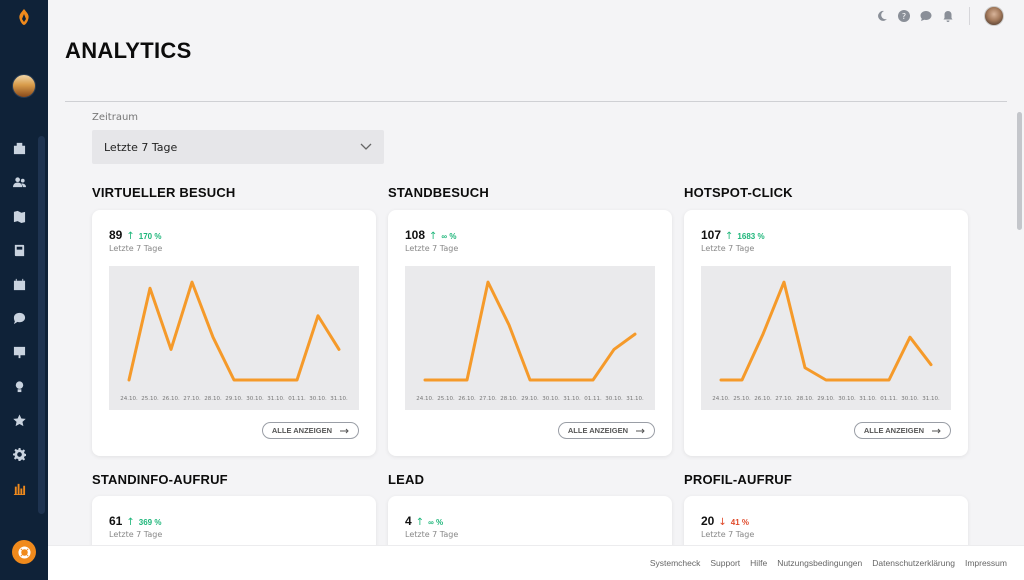 Image resolution: width=1024 pixels, height=580 pixels. What do you see at coordinates (969, 16) in the screenshot?
I see `topbar-separator` at bounding box center [969, 16].